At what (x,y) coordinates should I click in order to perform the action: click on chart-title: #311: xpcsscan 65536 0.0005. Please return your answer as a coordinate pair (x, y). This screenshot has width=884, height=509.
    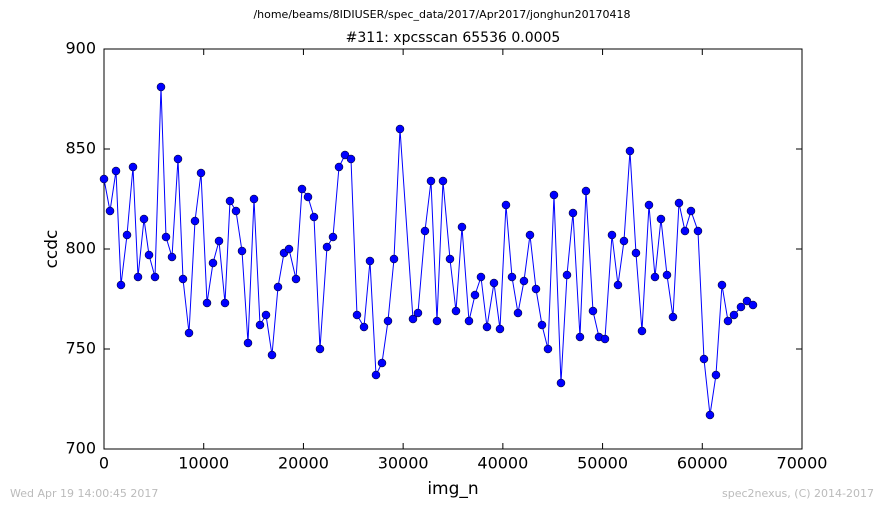
    Looking at the image, I should click on (453, 38).